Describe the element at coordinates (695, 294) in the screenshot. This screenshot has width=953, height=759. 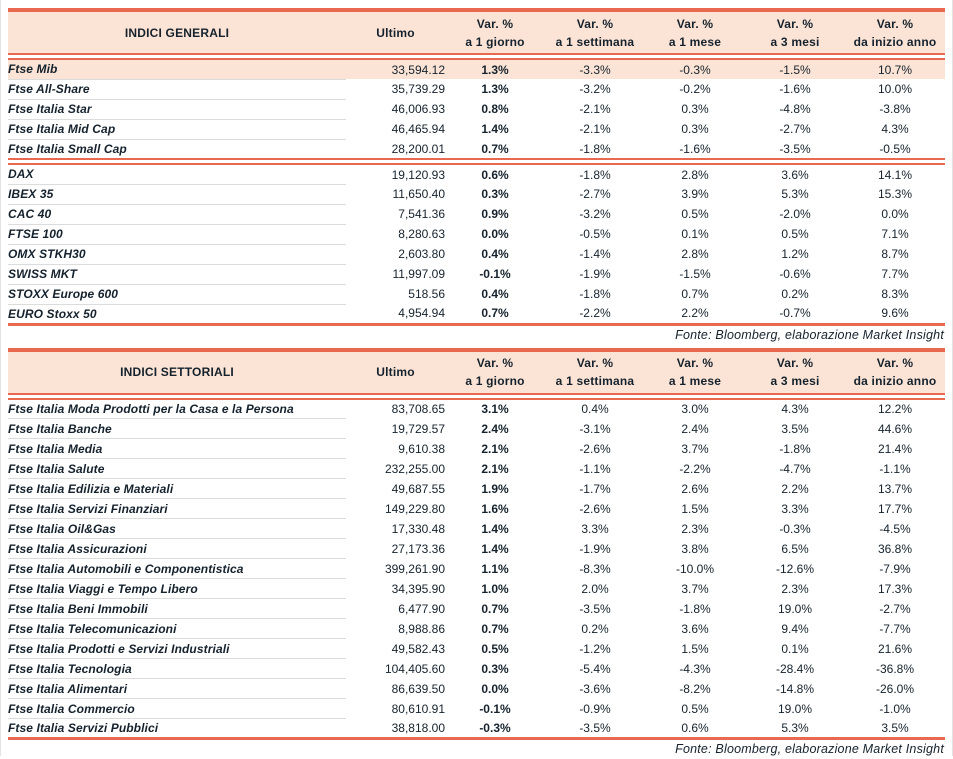
I see `var-1m-value: 0.7%` at that location.